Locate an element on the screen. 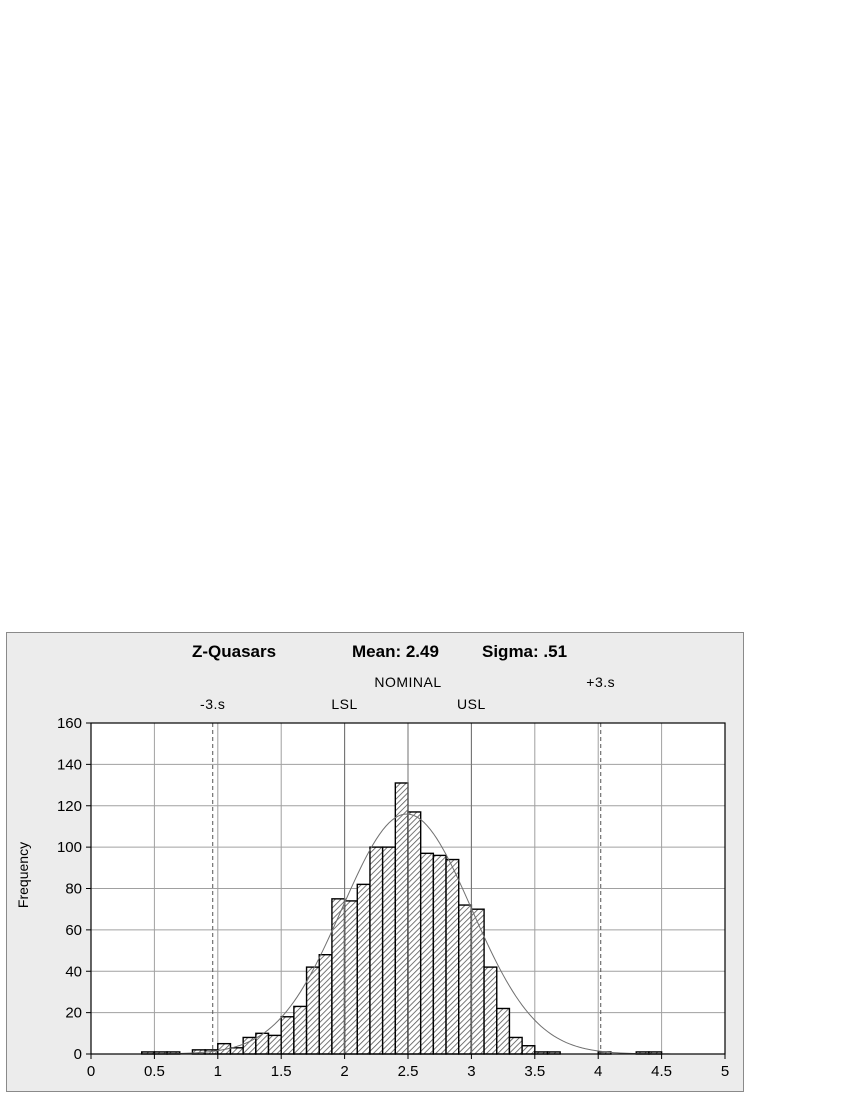 The image size is (850, 1100). x-axis-ticks: 0 0.5 1 1.5 2 2.5 3 3.5 4 4.5 5 is located at coordinates (408, 1067).